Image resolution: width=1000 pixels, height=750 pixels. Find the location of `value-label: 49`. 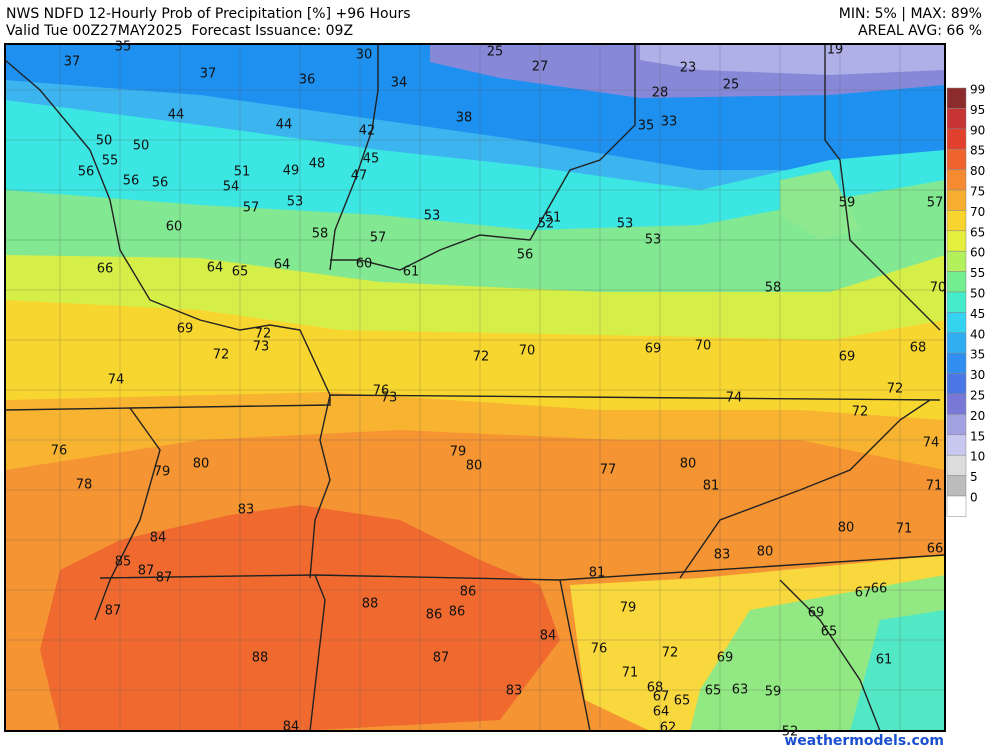

value-label: 49 is located at coordinates (291, 171).